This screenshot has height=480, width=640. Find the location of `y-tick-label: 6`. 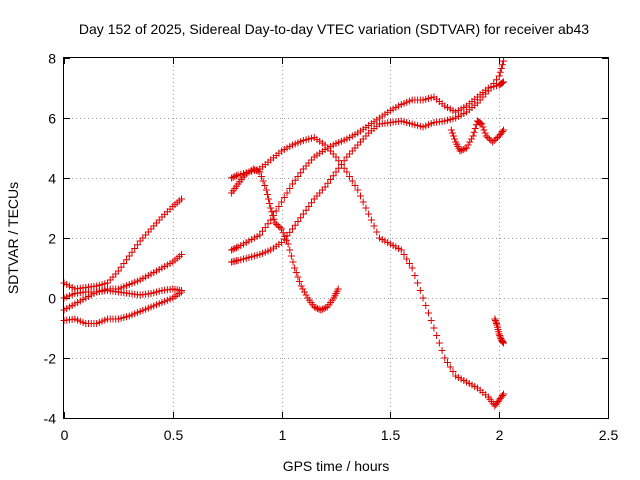

y-tick-label: 6 is located at coordinates (52, 119).